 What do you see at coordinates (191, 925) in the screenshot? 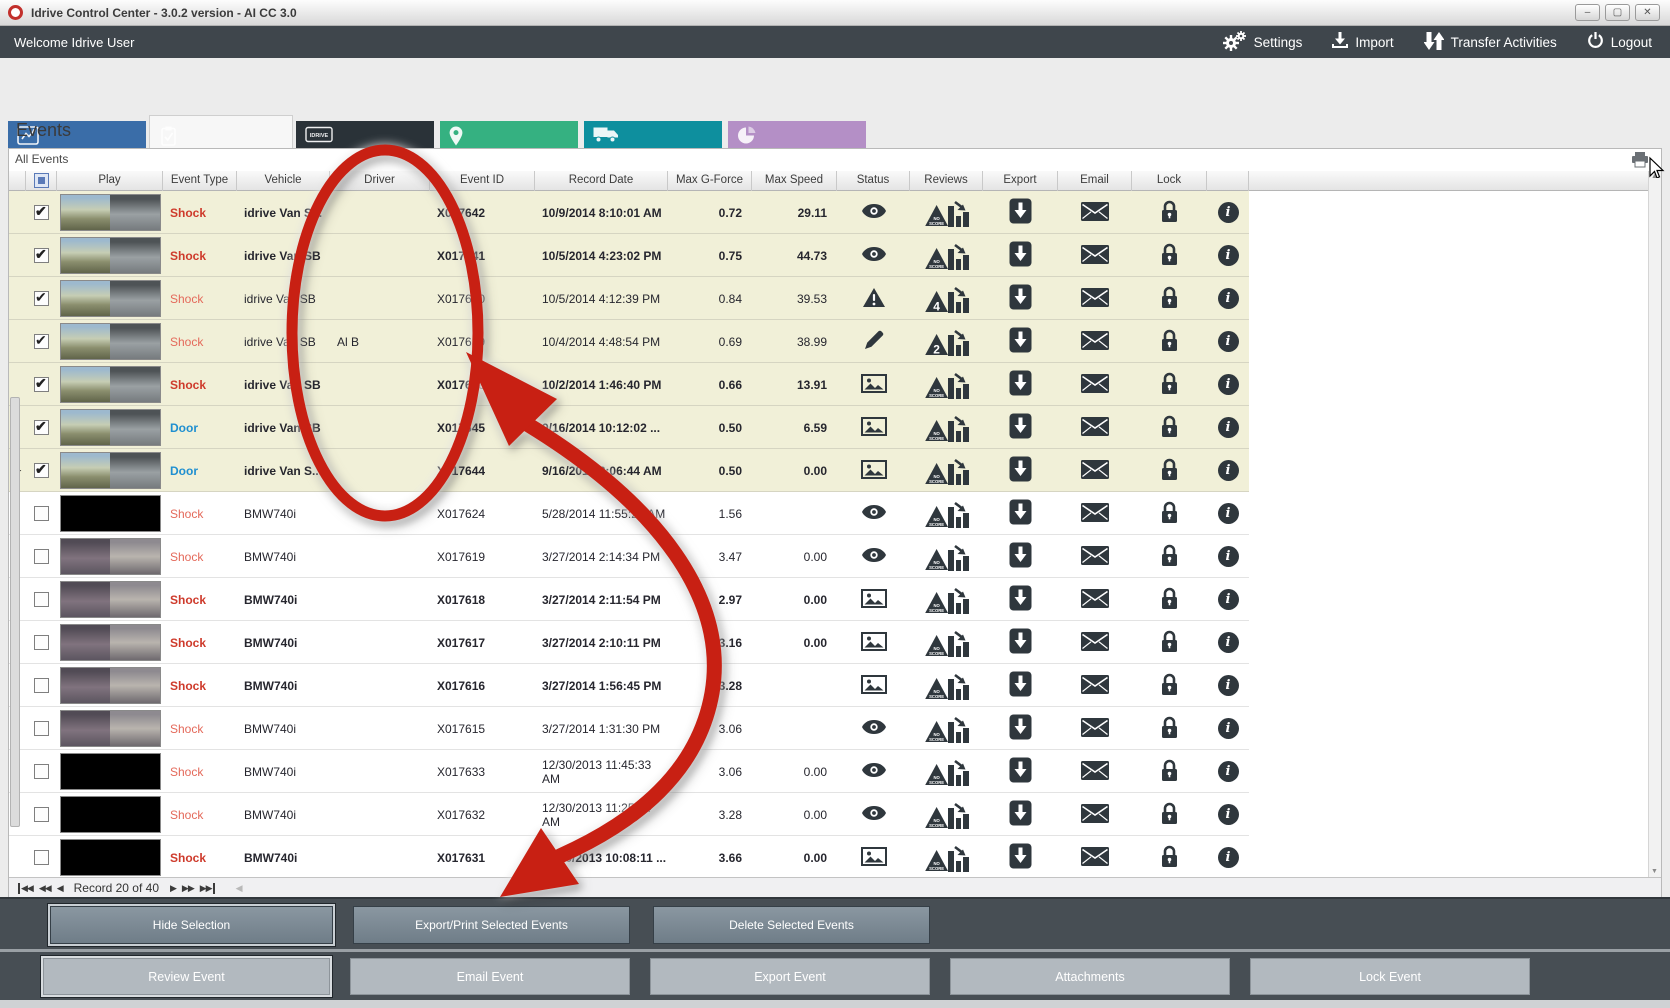
I see `hide-selection-button: Hide Selection` at bounding box center [191, 925].